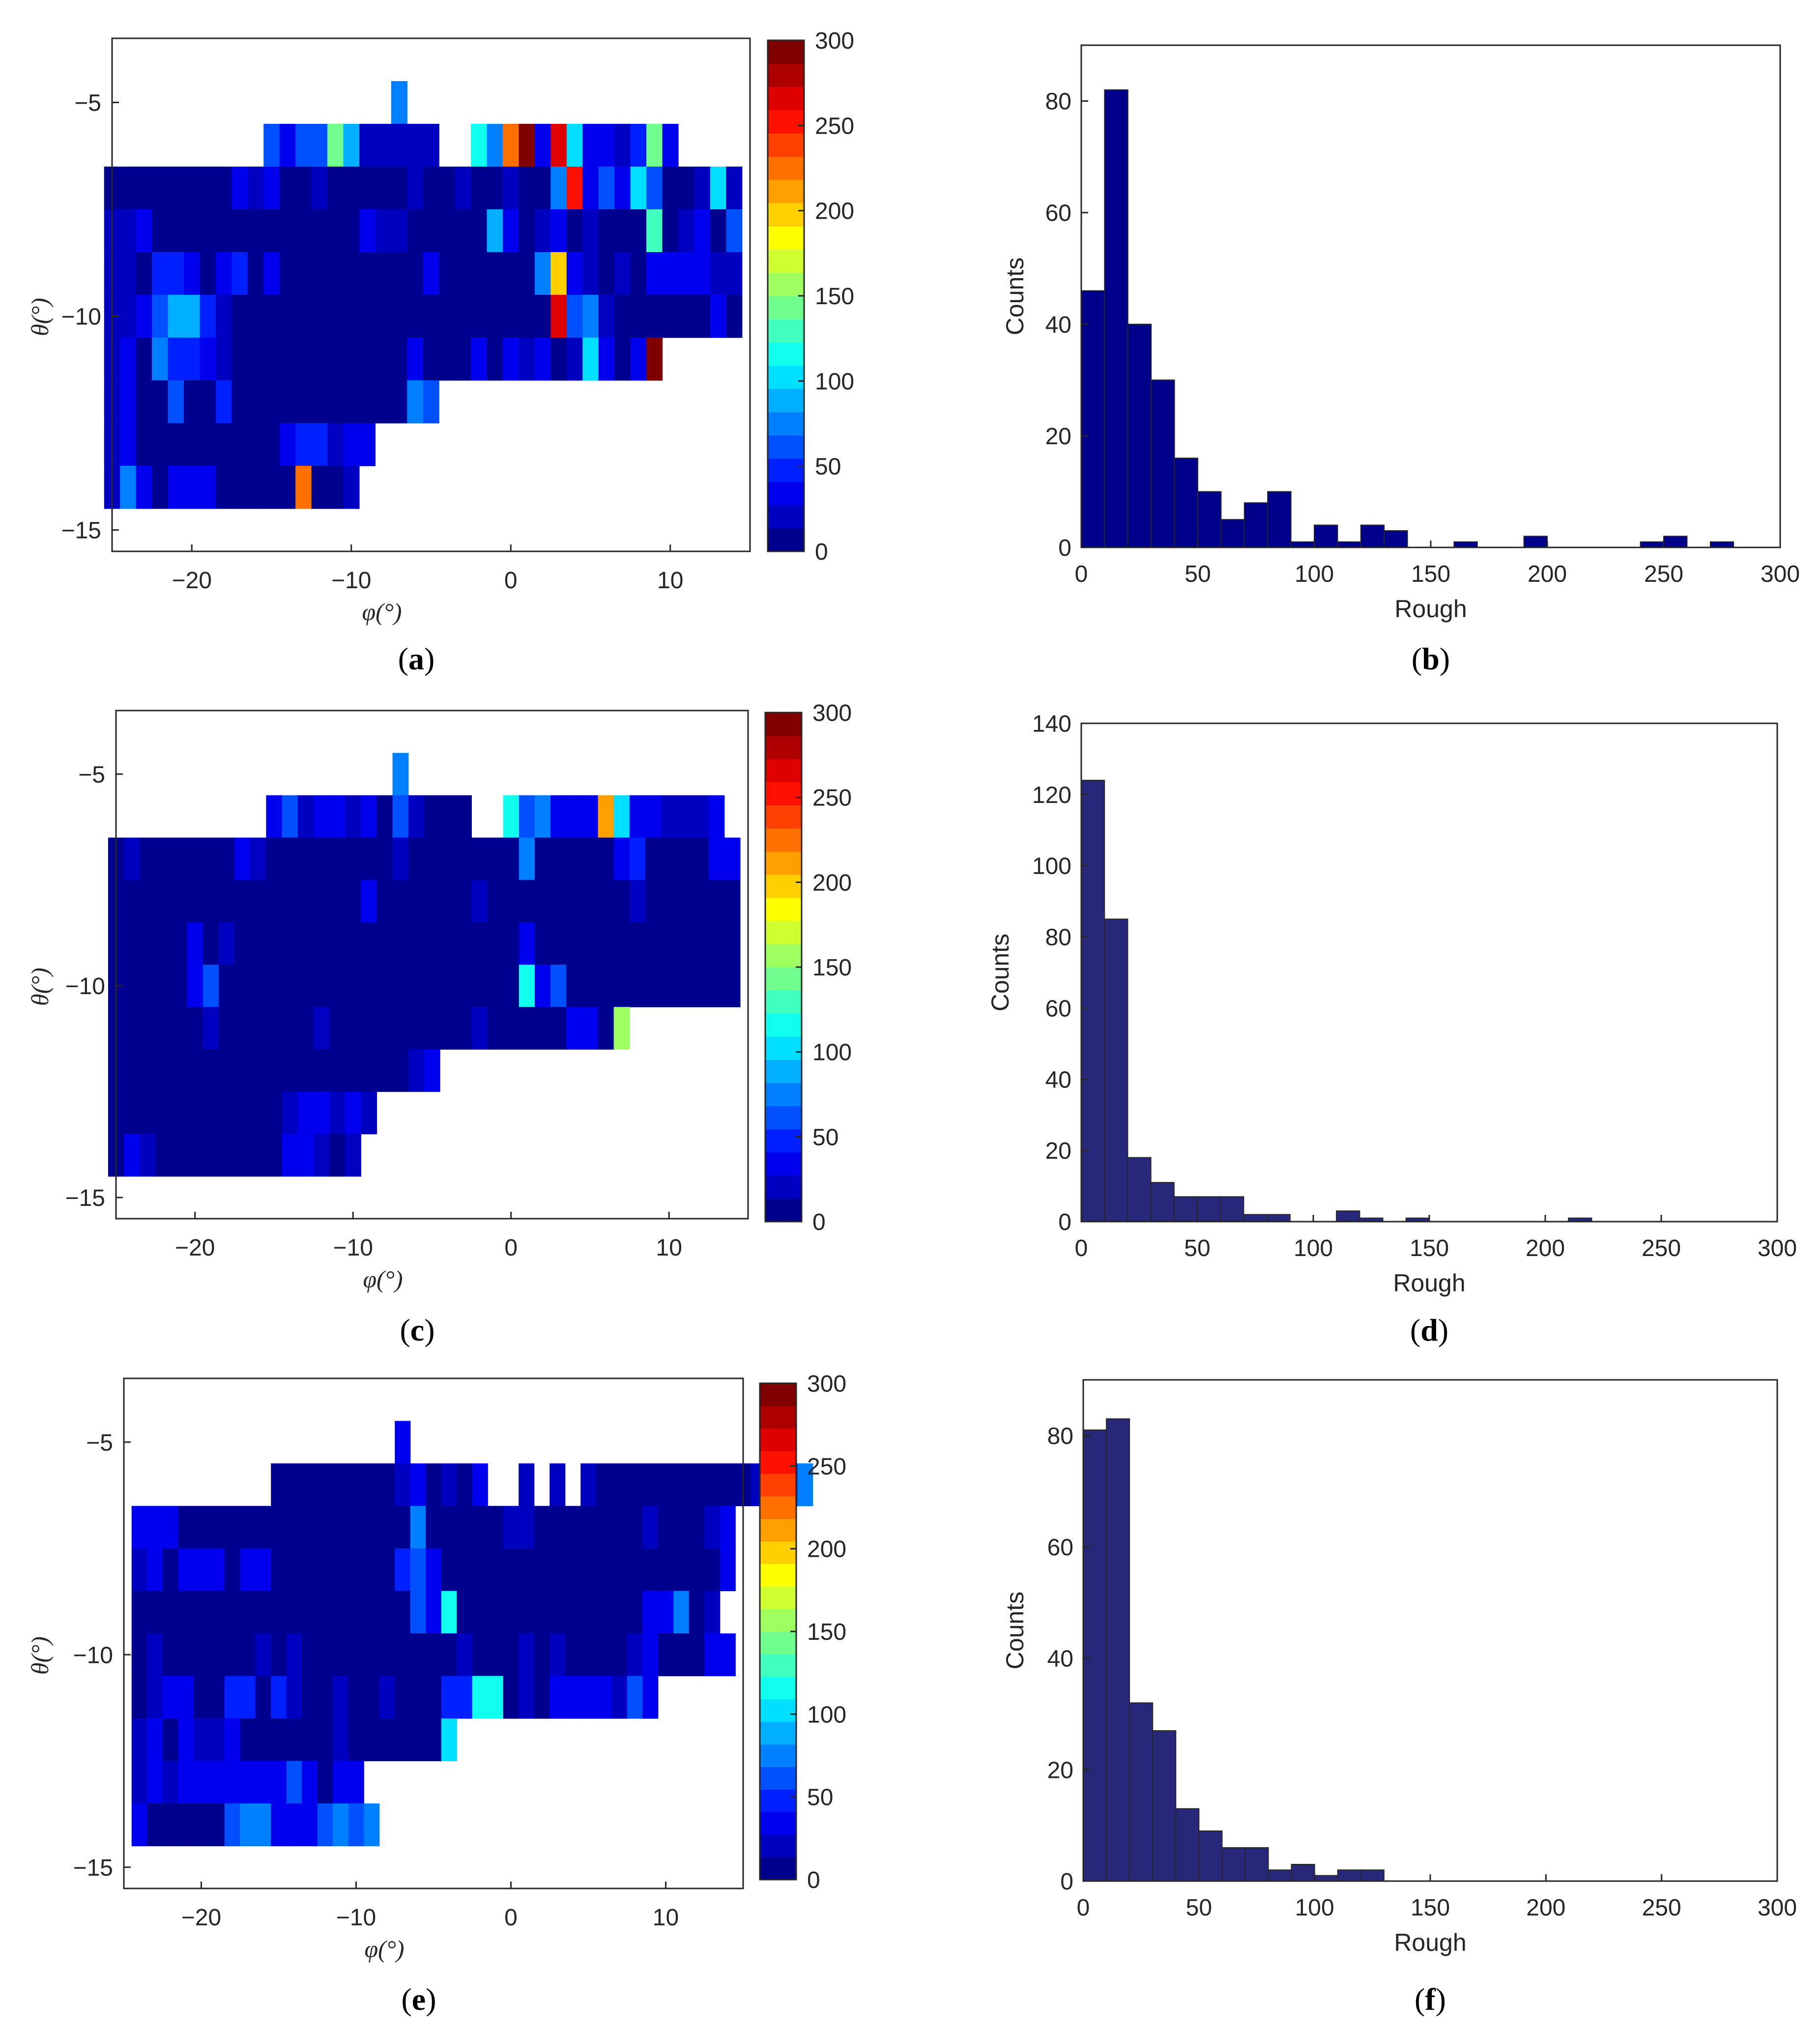 The height and width of the screenshot is (2029, 1820). Describe the element at coordinates (418, 2000) in the screenshot. I see `panel-e-caption: (e)` at that location.